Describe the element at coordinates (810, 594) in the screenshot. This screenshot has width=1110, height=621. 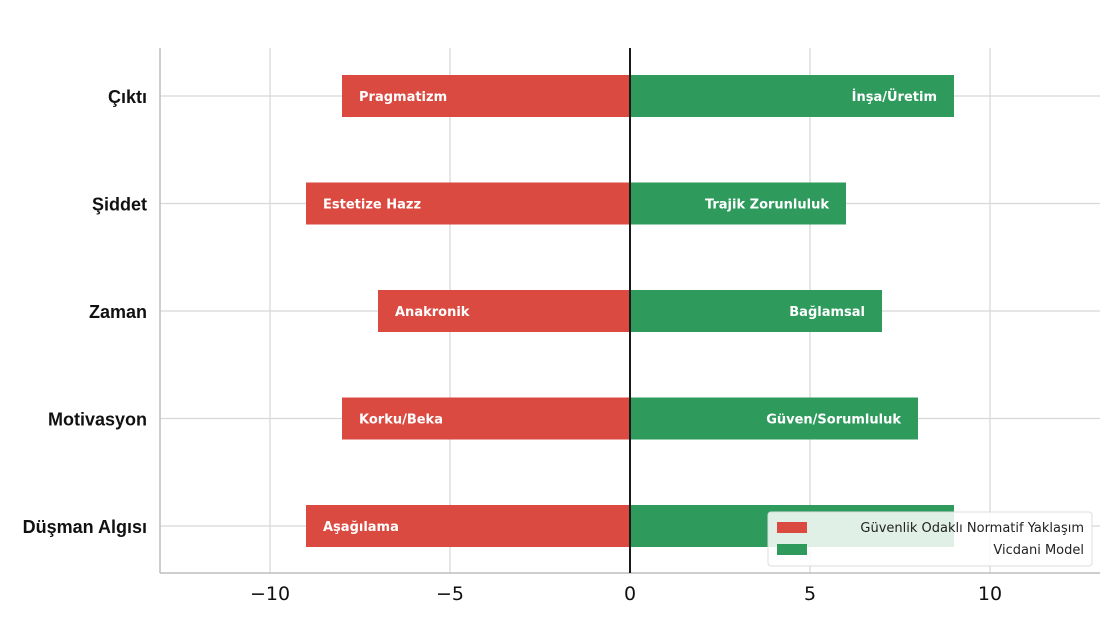
I see `x-tick-label: 5` at that location.